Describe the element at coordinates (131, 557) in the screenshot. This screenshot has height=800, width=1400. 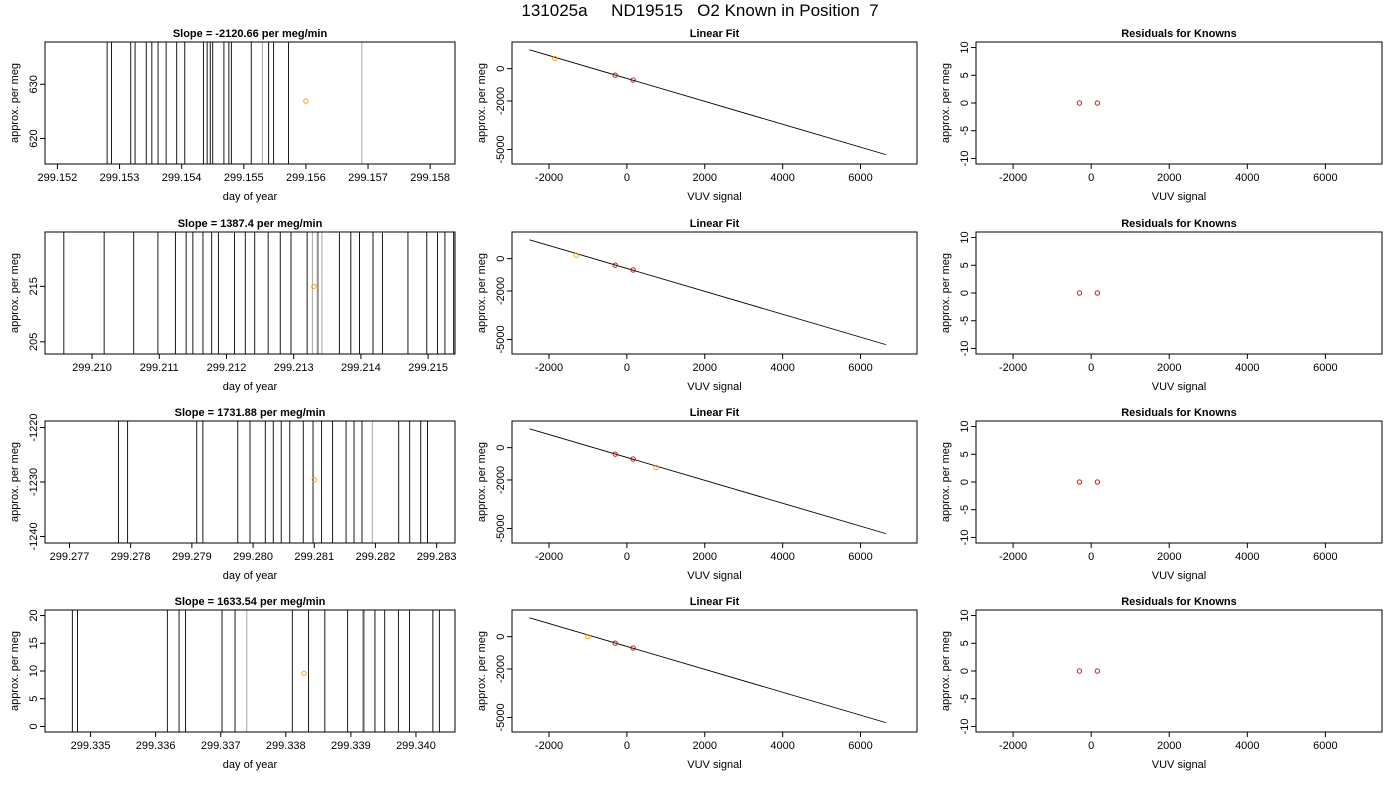
I see `x-tick-label: 299.278` at that location.